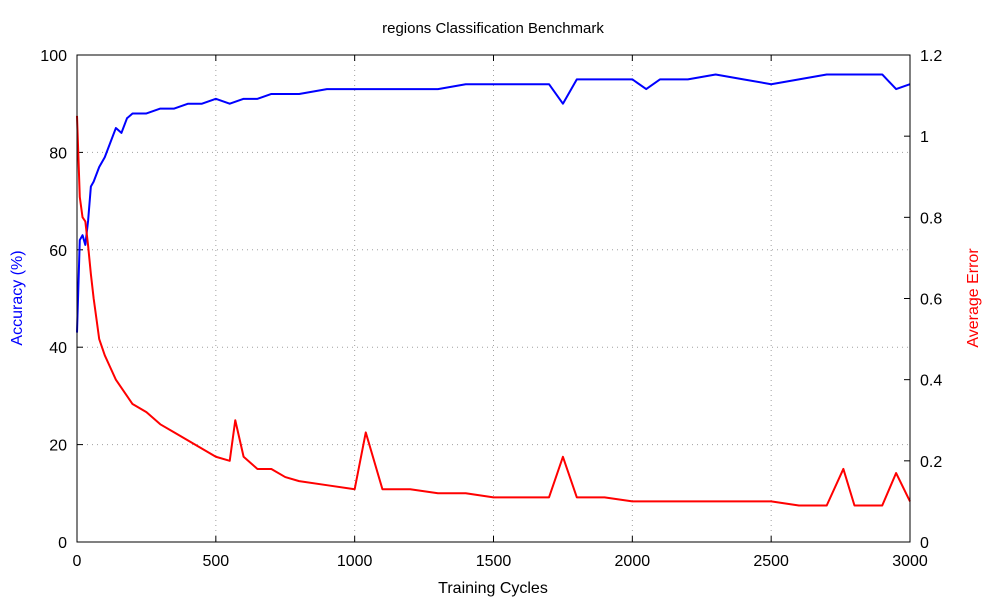  Describe the element at coordinates (493, 28) in the screenshot. I see `chart-title: regions Classification Benchmark` at that location.